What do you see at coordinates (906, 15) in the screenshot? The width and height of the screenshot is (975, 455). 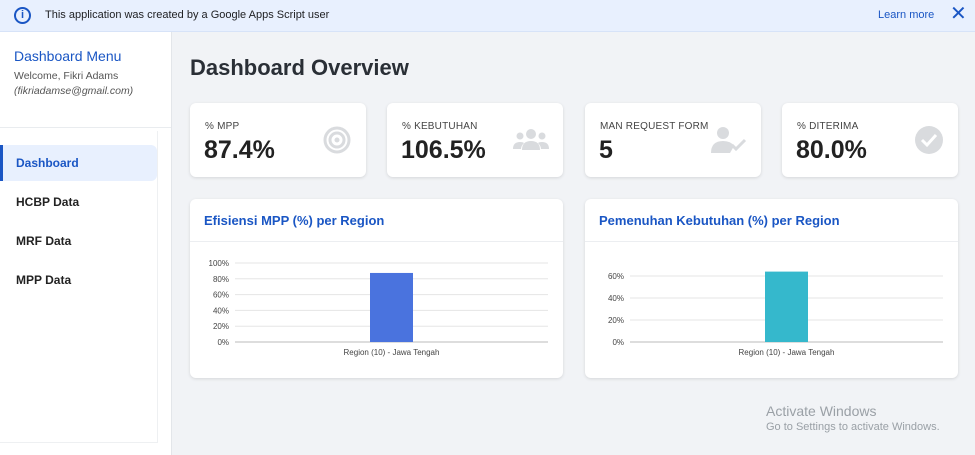 I see `learn-more-link: Learn more` at bounding box center [906, 15].